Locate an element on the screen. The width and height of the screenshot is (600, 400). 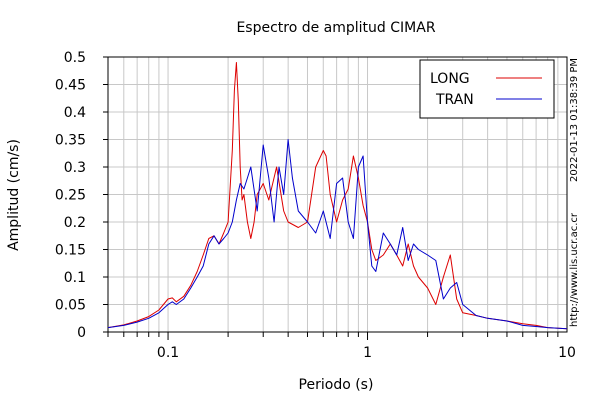
y-tick-label: 0.2 is located at coordinates (75, 223).